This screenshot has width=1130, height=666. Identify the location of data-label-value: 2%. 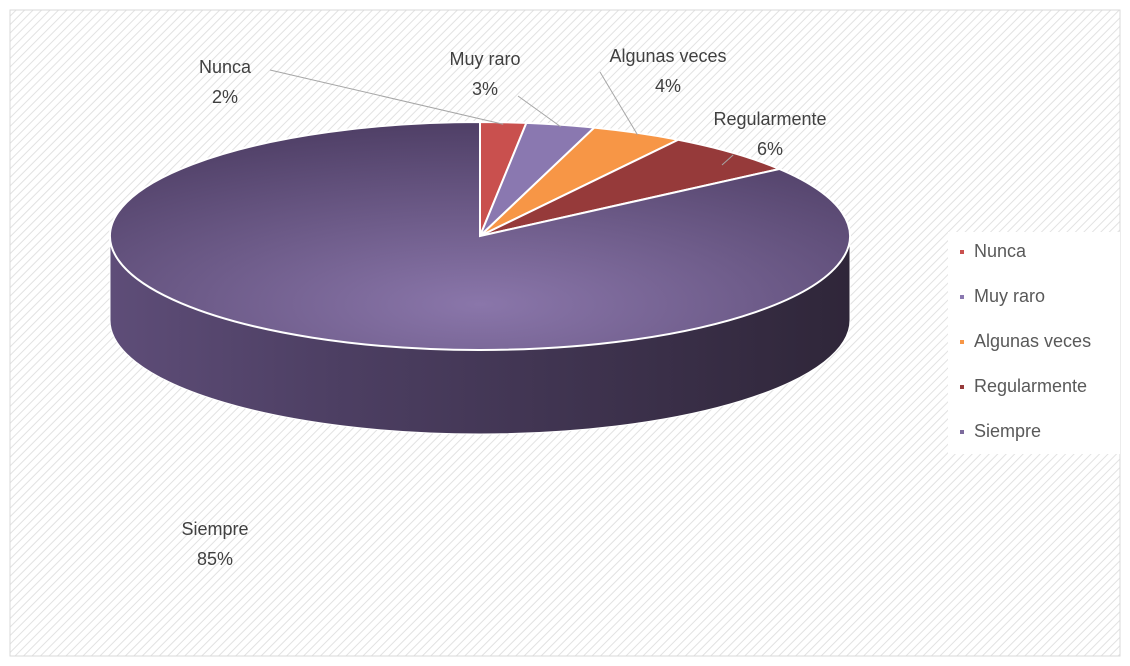
(225, 97).